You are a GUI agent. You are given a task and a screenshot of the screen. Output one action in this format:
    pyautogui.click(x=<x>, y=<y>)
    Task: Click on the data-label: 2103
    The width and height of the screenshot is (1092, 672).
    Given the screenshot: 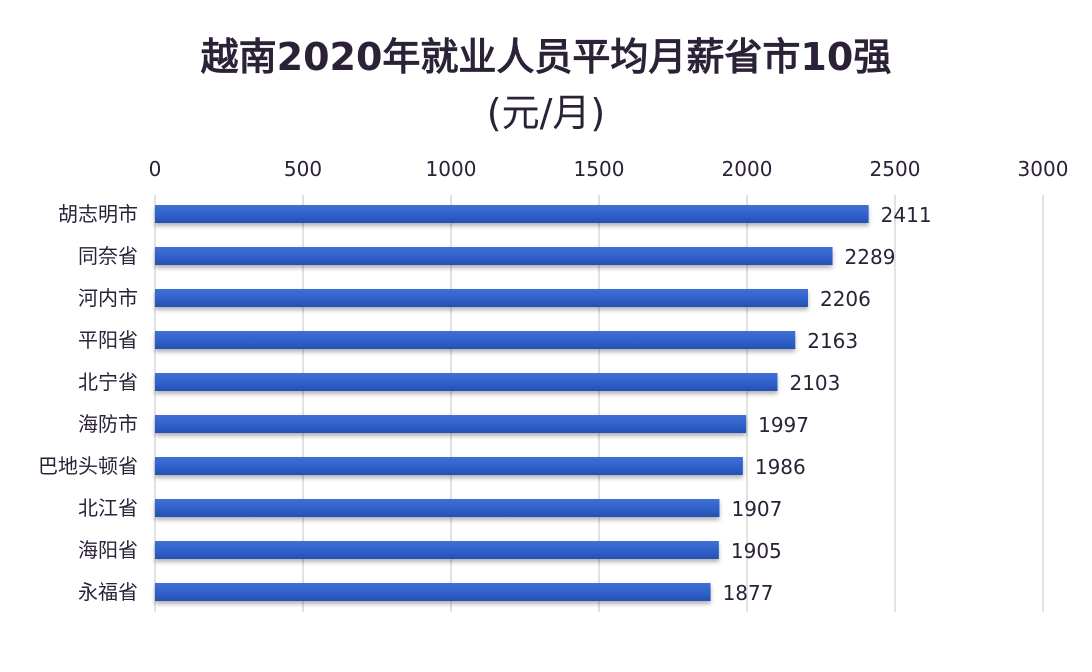 What is the action you would take?
    pyautogui.click(x=814, y=383)
    